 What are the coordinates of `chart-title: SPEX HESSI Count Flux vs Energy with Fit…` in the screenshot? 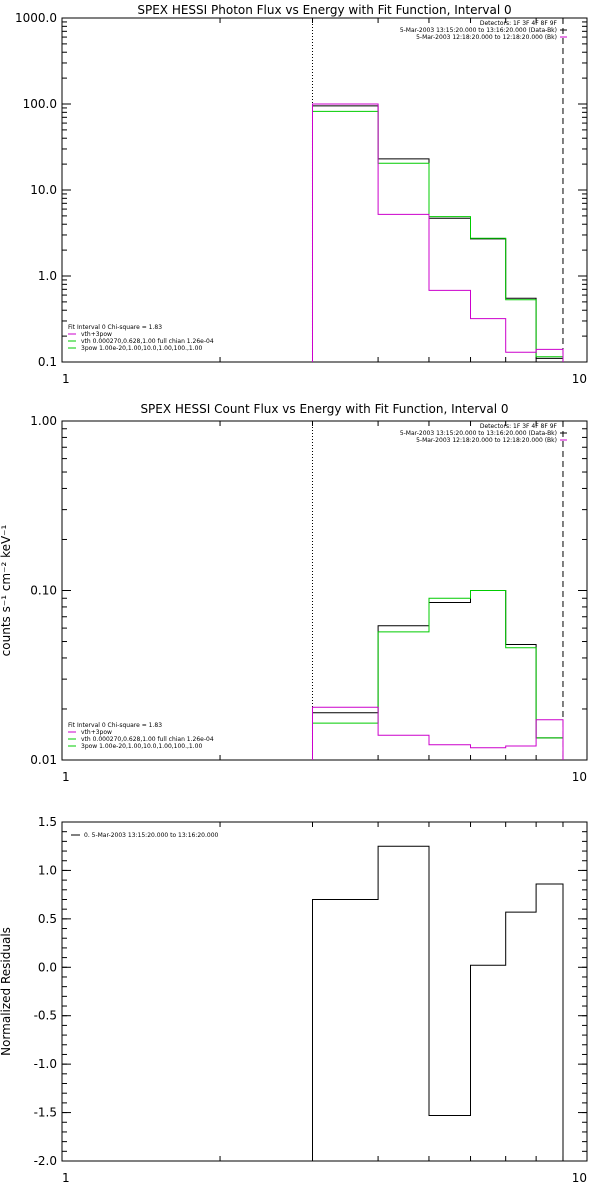 It's located at (324, 409).